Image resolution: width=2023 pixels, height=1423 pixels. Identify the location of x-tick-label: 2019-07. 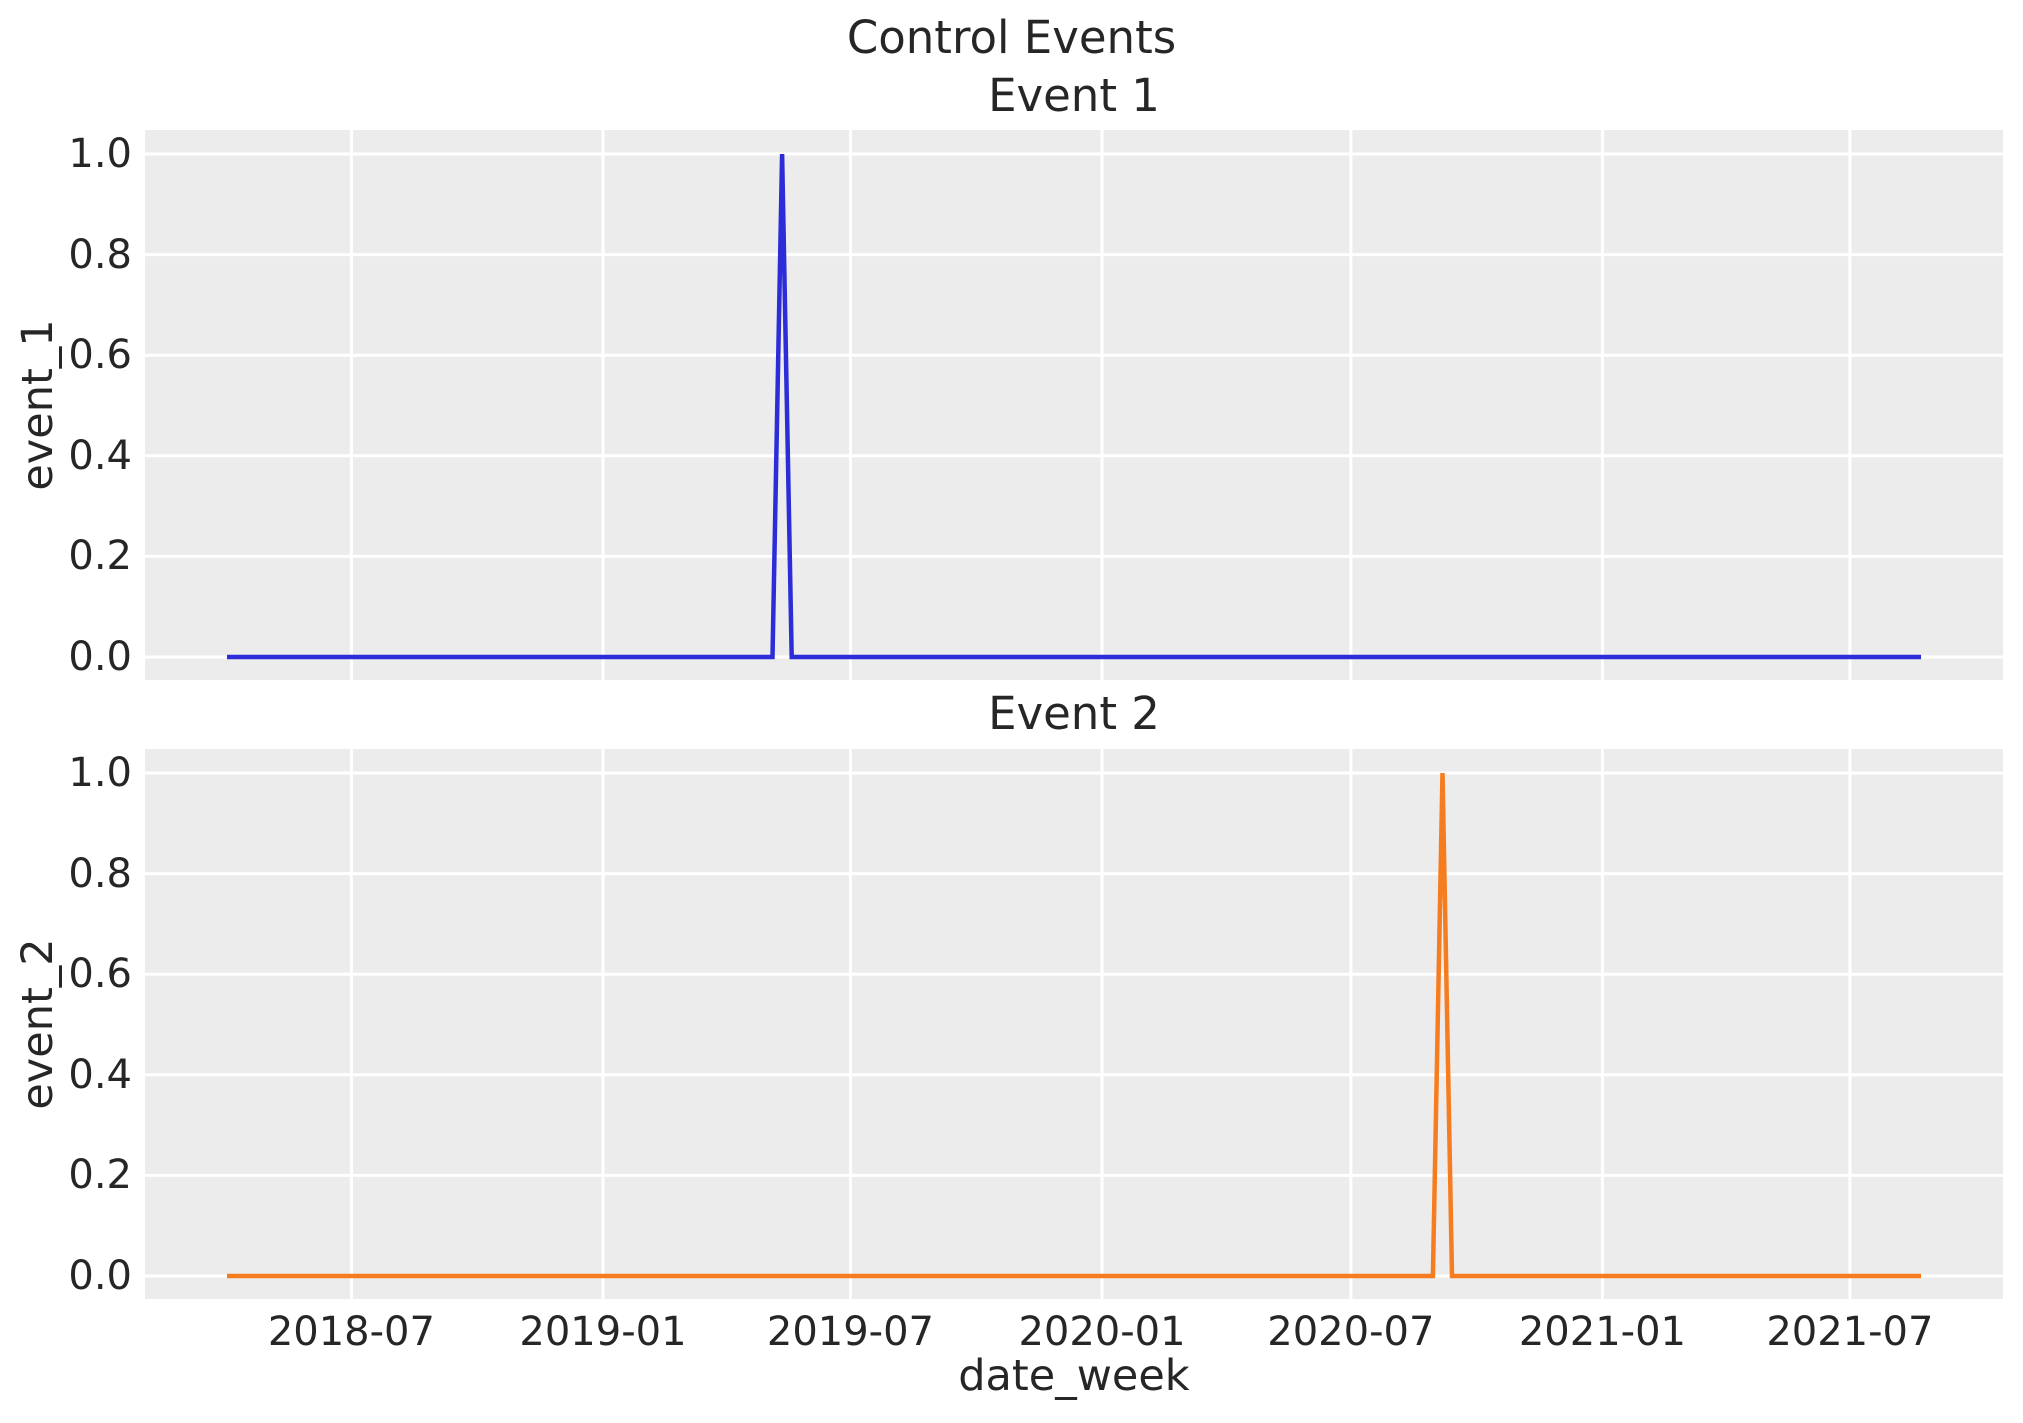
(850, 1332).